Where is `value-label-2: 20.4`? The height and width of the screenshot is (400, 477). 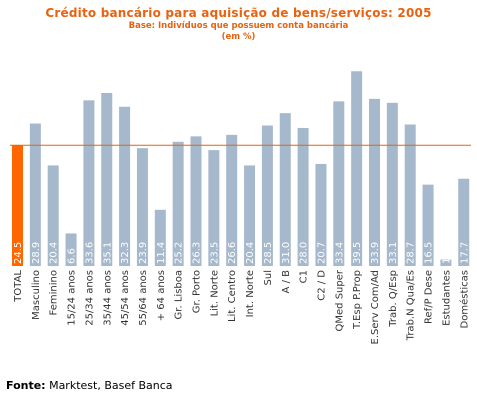 value-label-2: 20.4 is located at coordinates (54, 253).